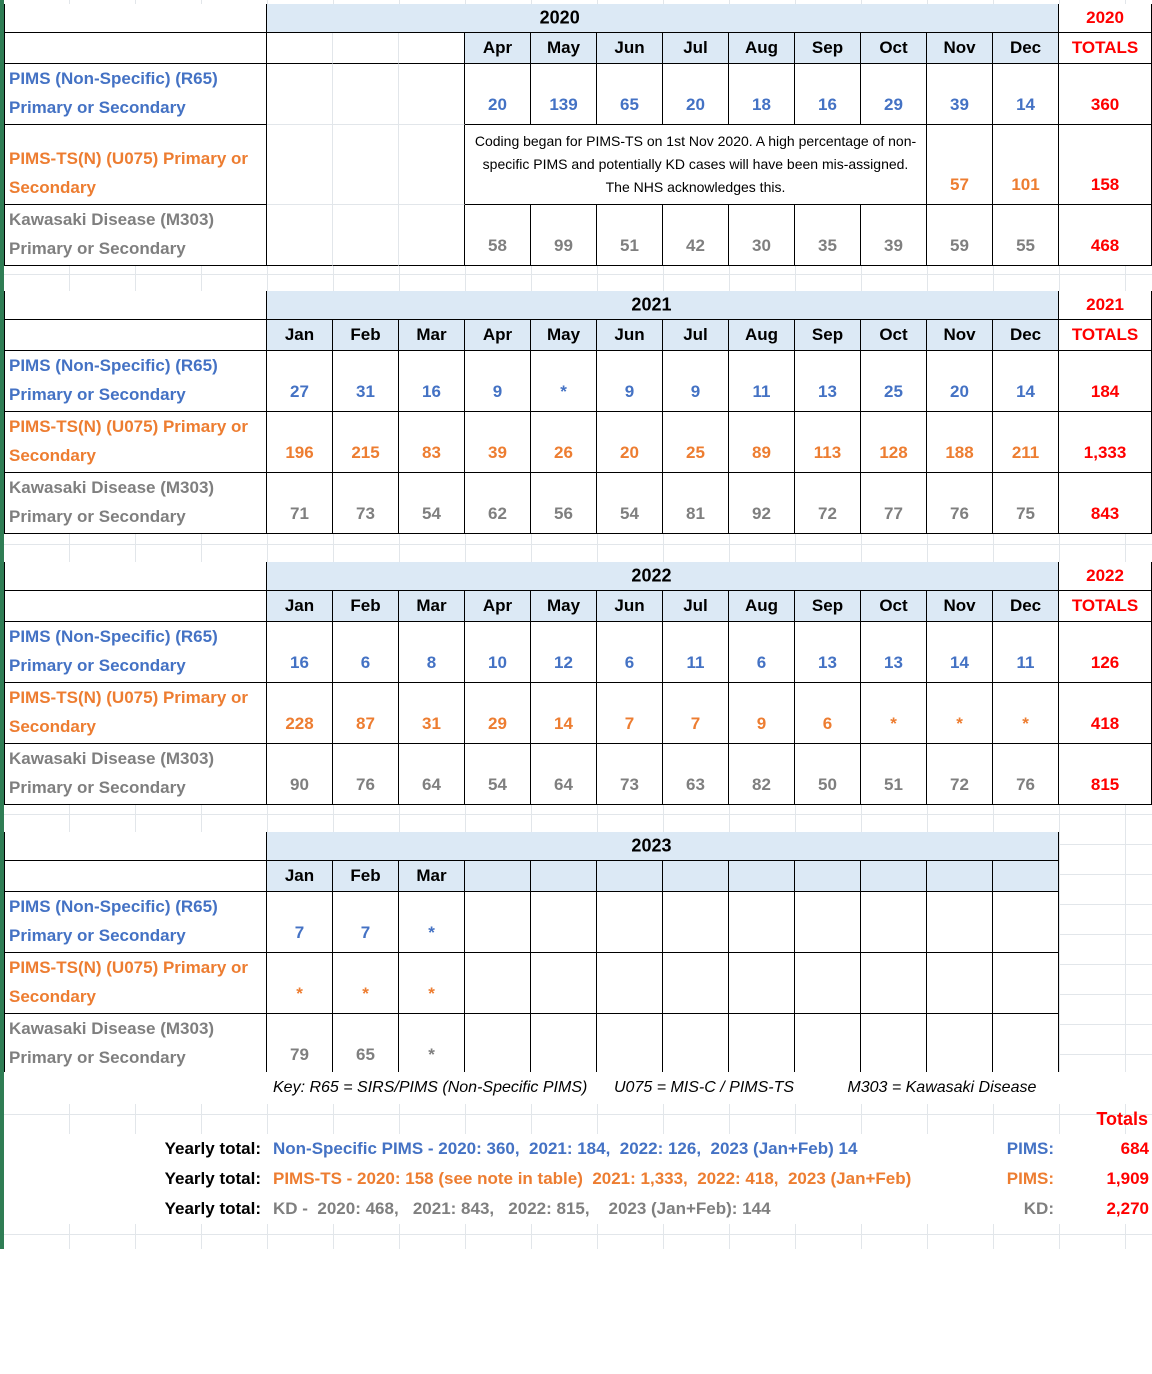 Image resolution: width=1152 pixels, height=1374 pixels. Describe the element at coordinates (960, 503) in the screenshot. I see `cell-2021-kd-nov: 76` at that location.